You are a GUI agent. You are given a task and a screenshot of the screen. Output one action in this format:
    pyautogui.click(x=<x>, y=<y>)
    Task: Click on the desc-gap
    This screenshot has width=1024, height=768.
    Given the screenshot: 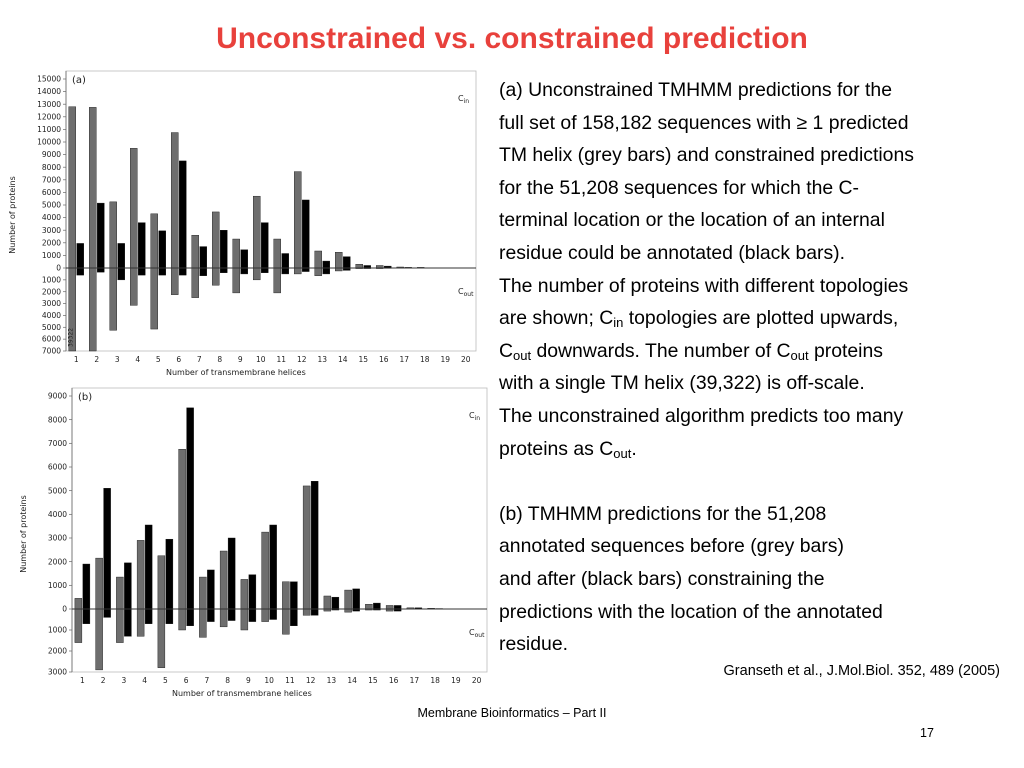 What is the action you would take?
    pyautogui.click(x=751, y=481)
    